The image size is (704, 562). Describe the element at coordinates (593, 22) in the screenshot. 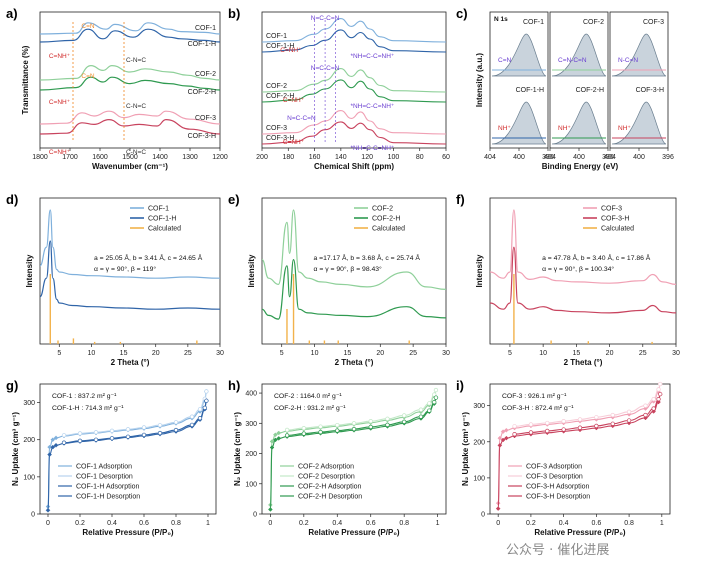

I see `xps-sample-label: COF-2` at that location.